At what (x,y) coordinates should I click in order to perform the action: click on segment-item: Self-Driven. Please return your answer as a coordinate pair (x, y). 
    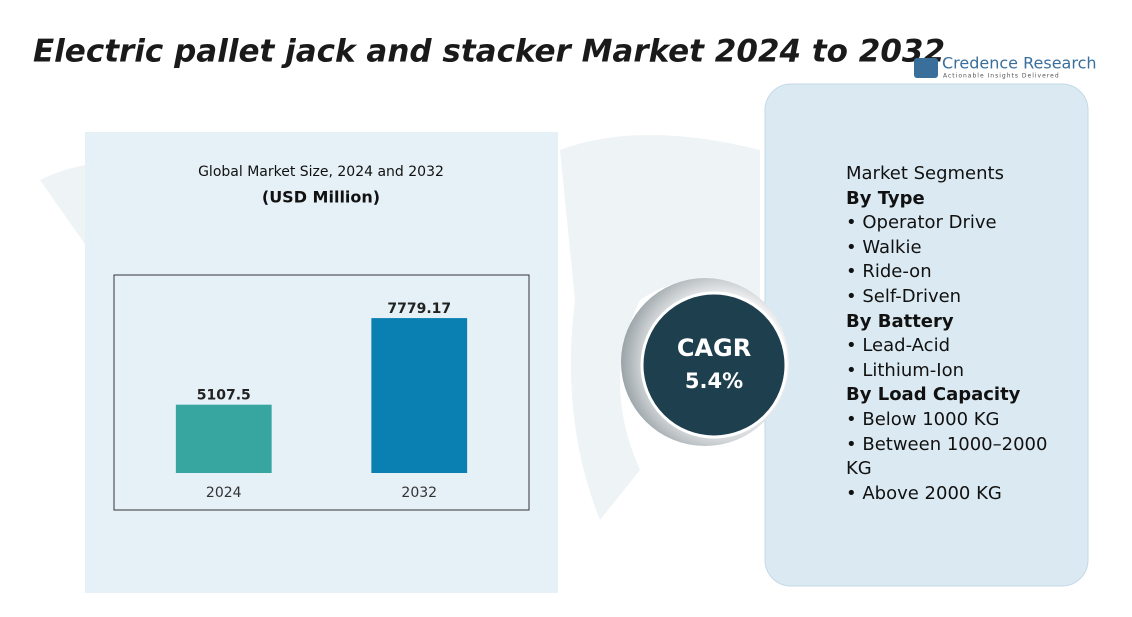
    Looking at the image, I should click on (958, 297).